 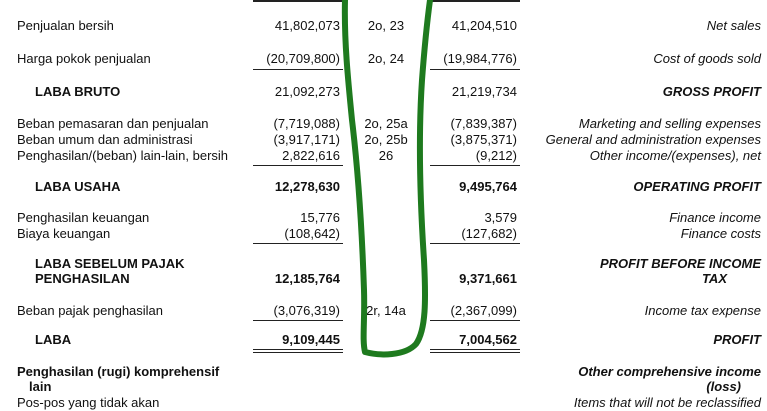 I want to click on note-ref: 2o, 24, so click(x=386, y=58).